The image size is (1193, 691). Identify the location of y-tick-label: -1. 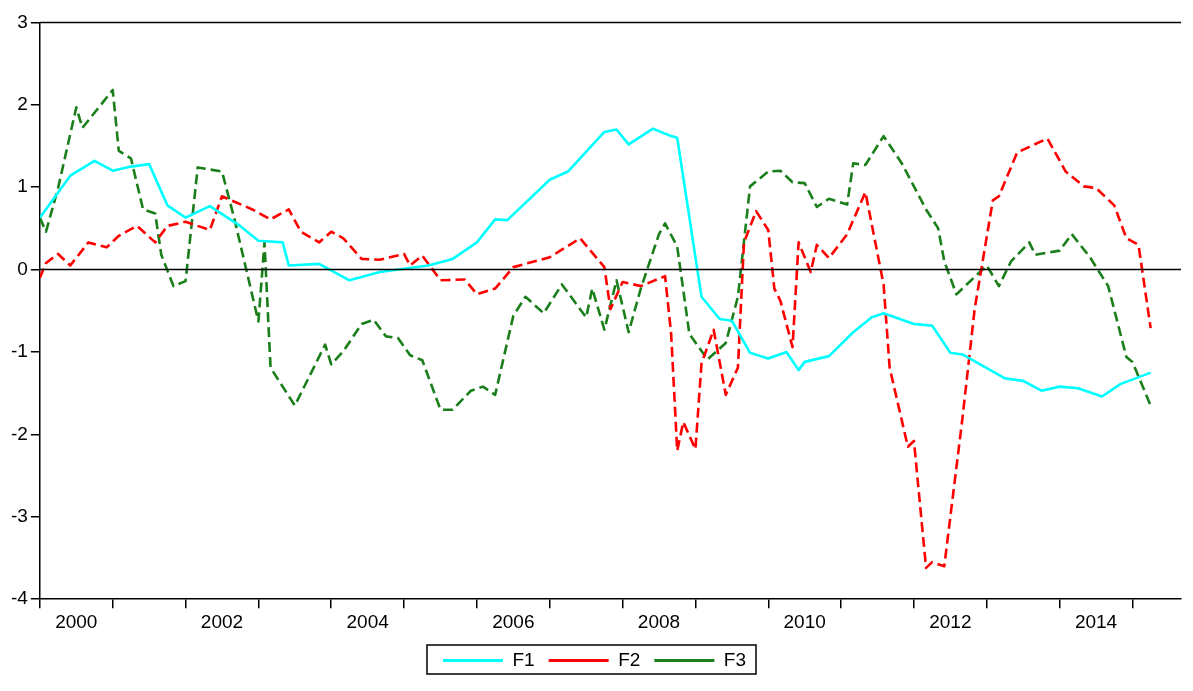
(19, 351).